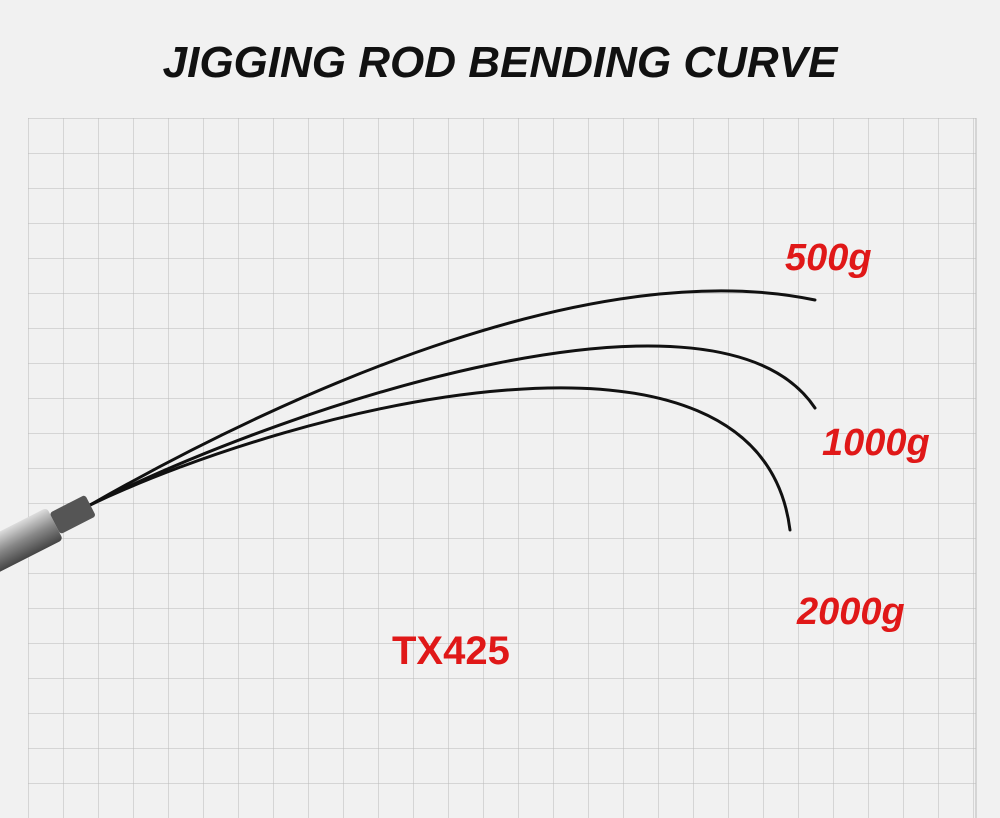 This screenshot has width=1000, height=818. I want to click on curve-label: 2000g, so click(850, 612).